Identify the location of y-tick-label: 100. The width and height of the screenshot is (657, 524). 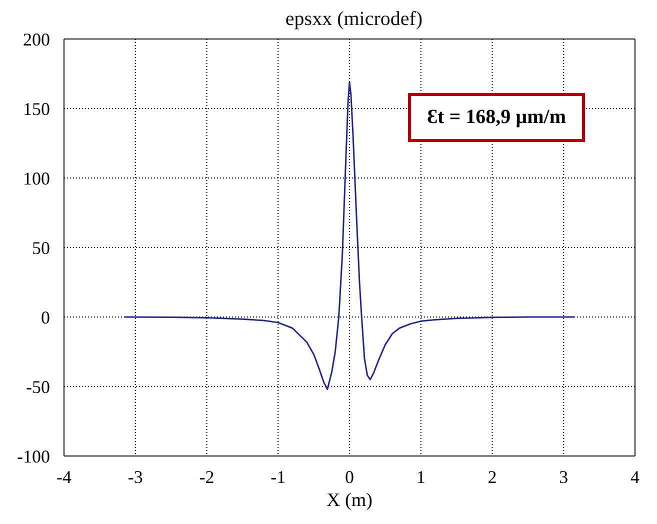
(36, 178).